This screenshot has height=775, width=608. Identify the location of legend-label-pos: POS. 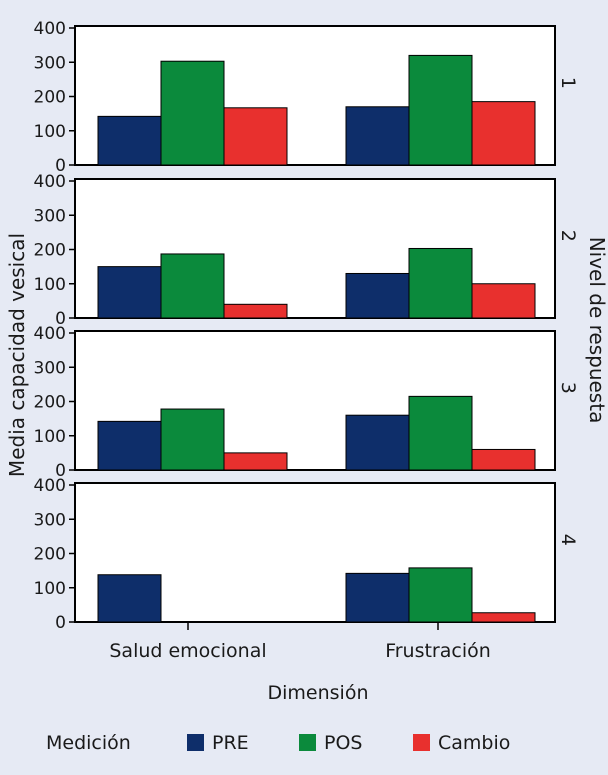
(343, 743).